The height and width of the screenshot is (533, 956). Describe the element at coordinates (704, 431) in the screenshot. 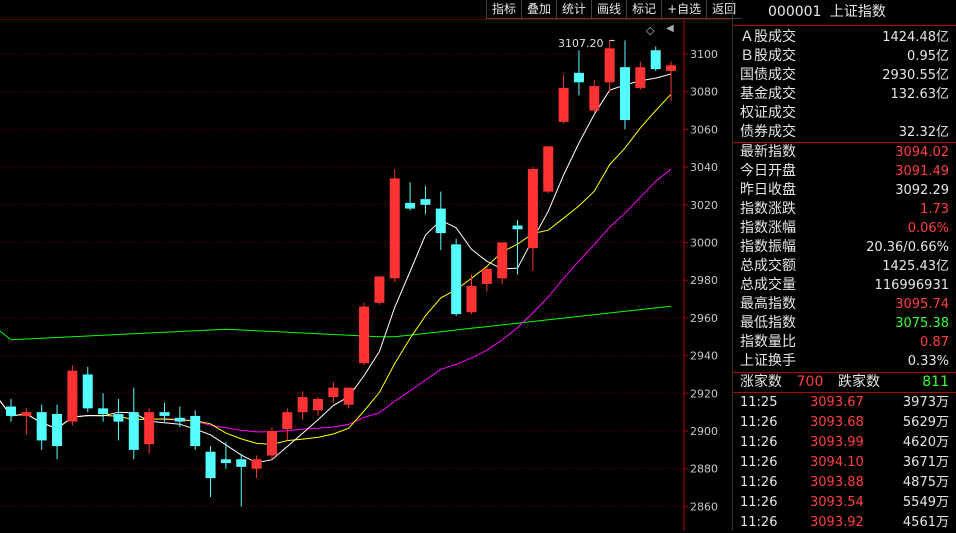

I see `y-tick-label: 2900` at that location.